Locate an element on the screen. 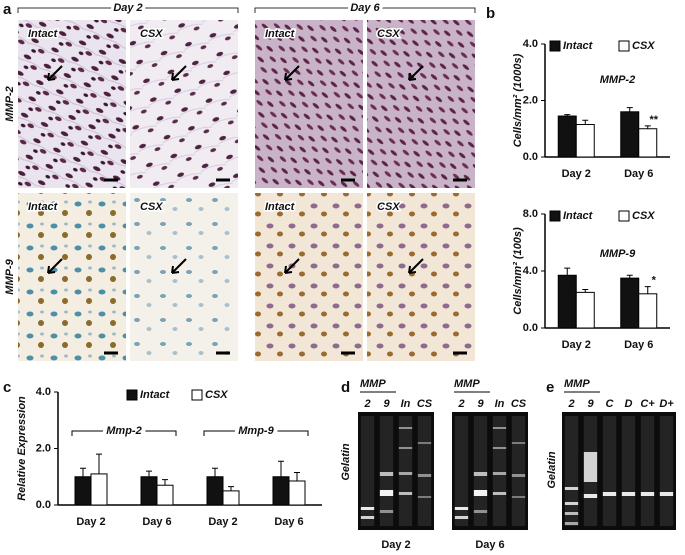 The width and height of the screenshot is (685, 555). gel-image is located at coordinates (619, 471).